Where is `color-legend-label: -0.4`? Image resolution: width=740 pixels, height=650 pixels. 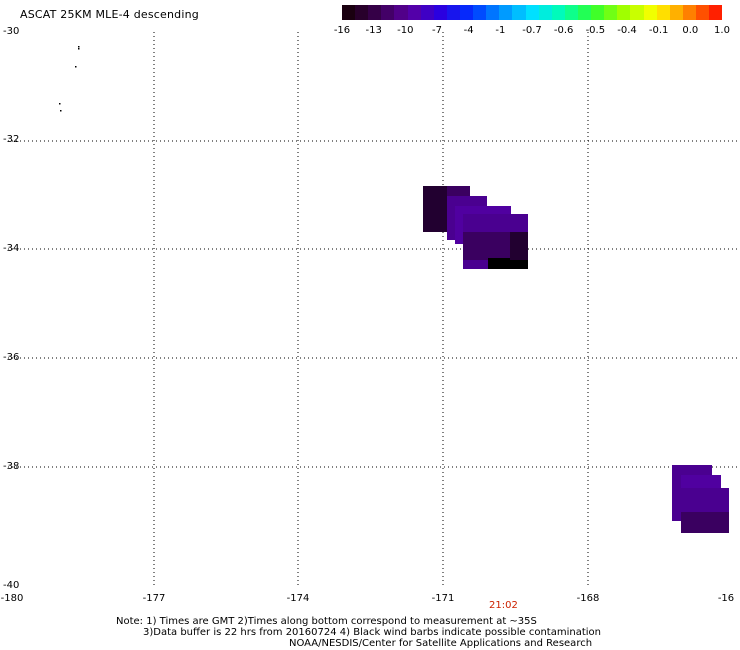
color-legend-label: -0.4 is located at coordinates (627, 30).